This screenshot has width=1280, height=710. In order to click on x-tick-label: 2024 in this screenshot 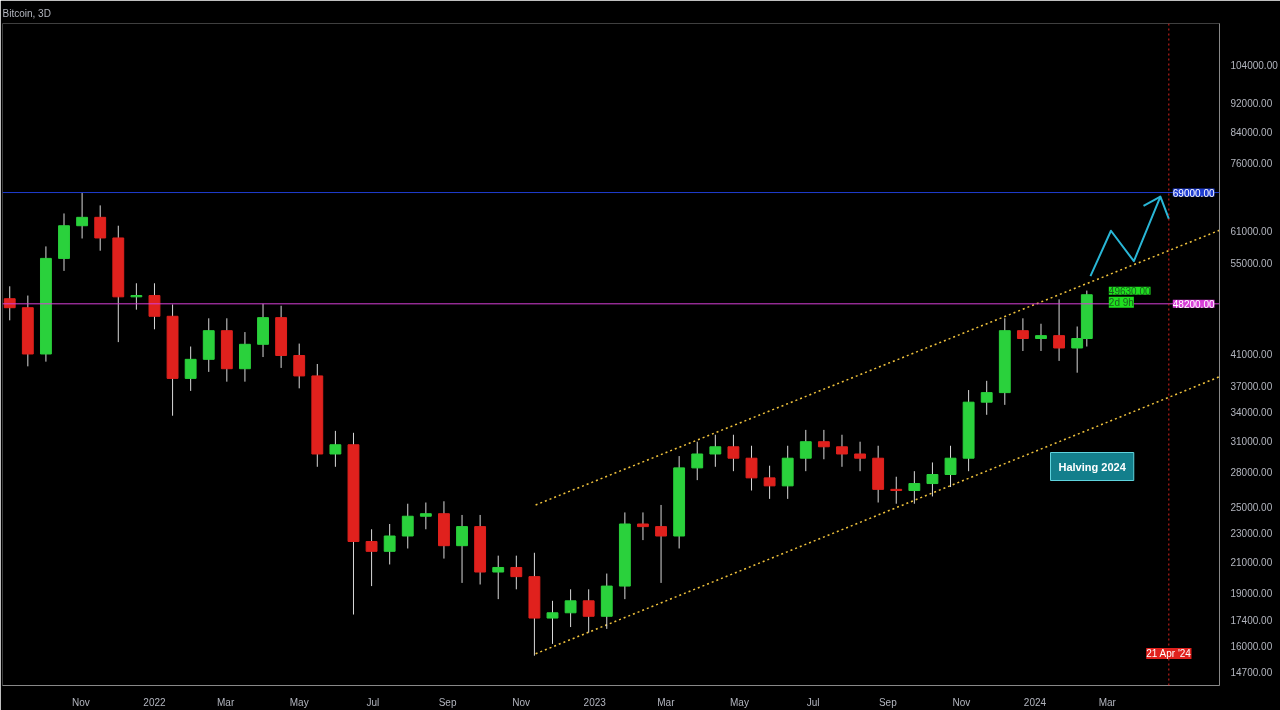, I will do `click(1035, 702)`.